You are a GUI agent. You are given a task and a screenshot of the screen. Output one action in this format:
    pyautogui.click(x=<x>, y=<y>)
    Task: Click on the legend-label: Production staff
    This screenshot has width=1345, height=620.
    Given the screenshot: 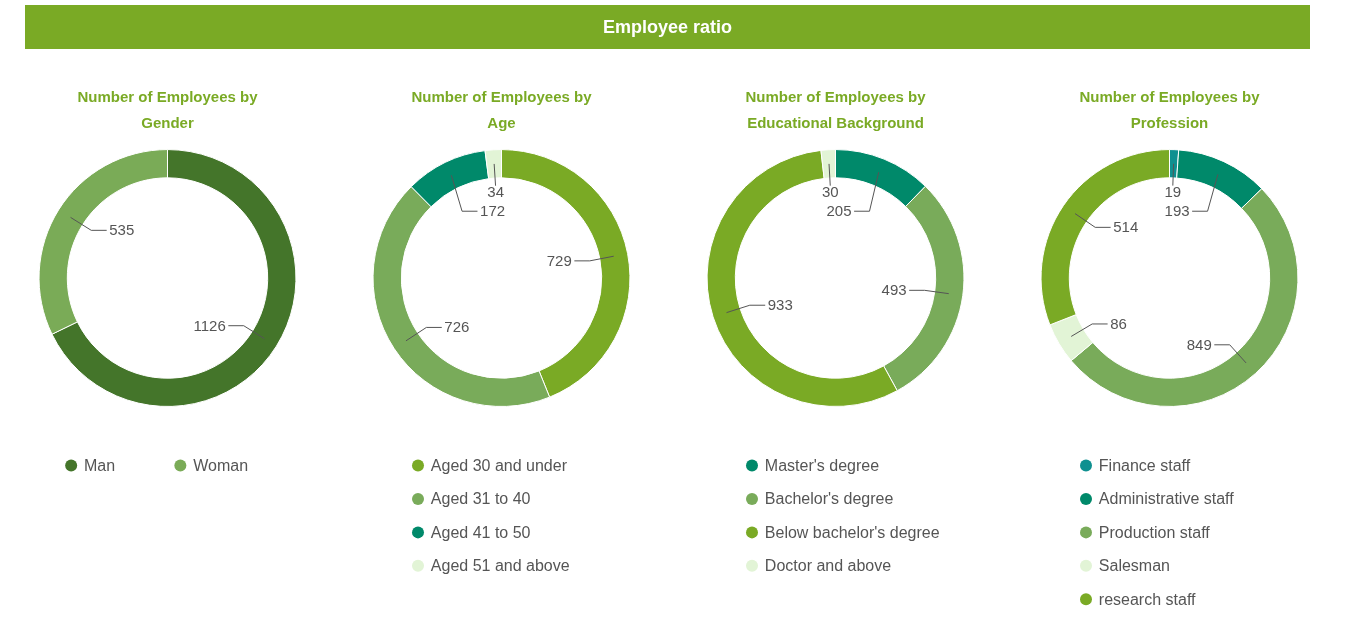 What is the action you would take?
    pyautogui.click(x=1154, y=532)
    